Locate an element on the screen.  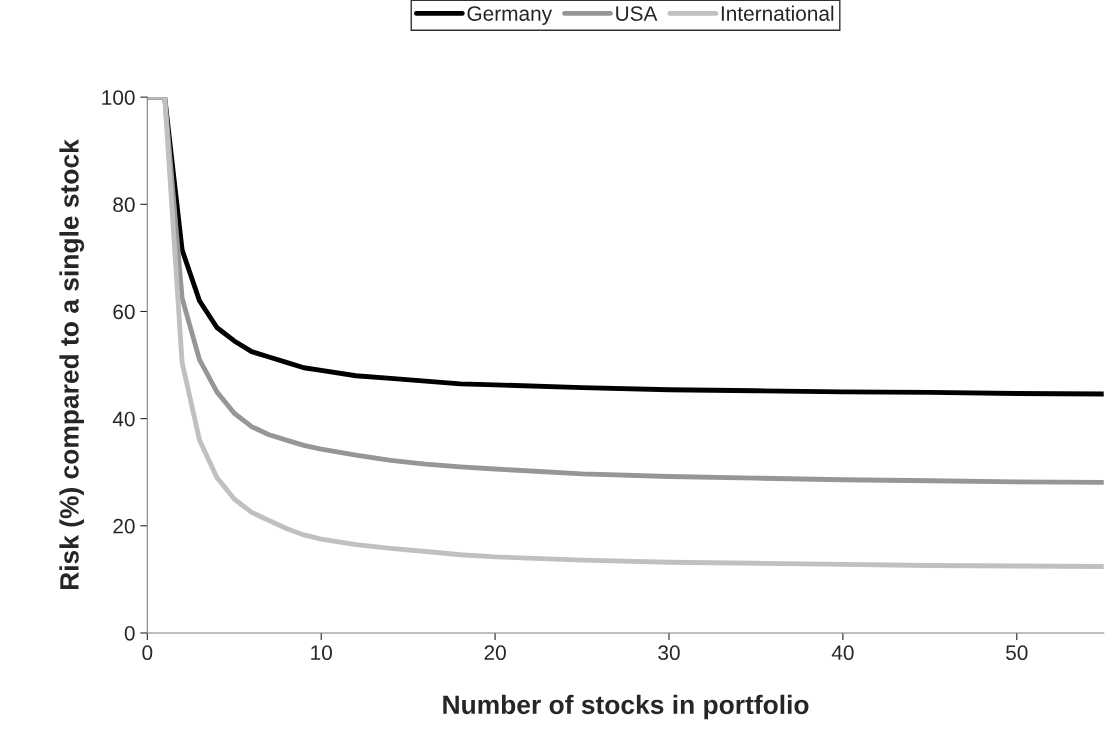
y-tick-label: 80 is located at coordinates (124, 205).